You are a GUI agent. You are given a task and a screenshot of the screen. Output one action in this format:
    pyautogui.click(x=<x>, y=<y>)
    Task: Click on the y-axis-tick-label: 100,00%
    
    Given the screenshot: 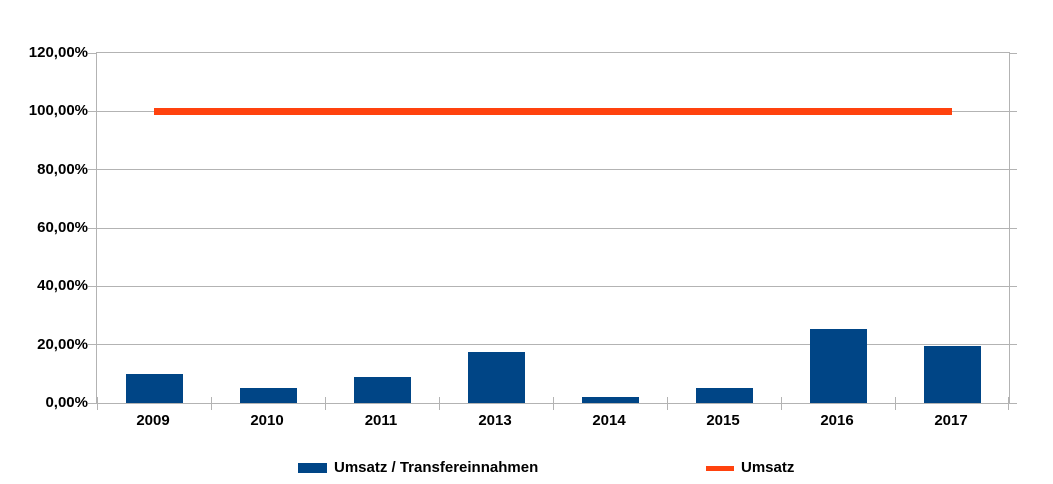 What is the action you would take?
    pyautogui.click(x=58, y=111)
    